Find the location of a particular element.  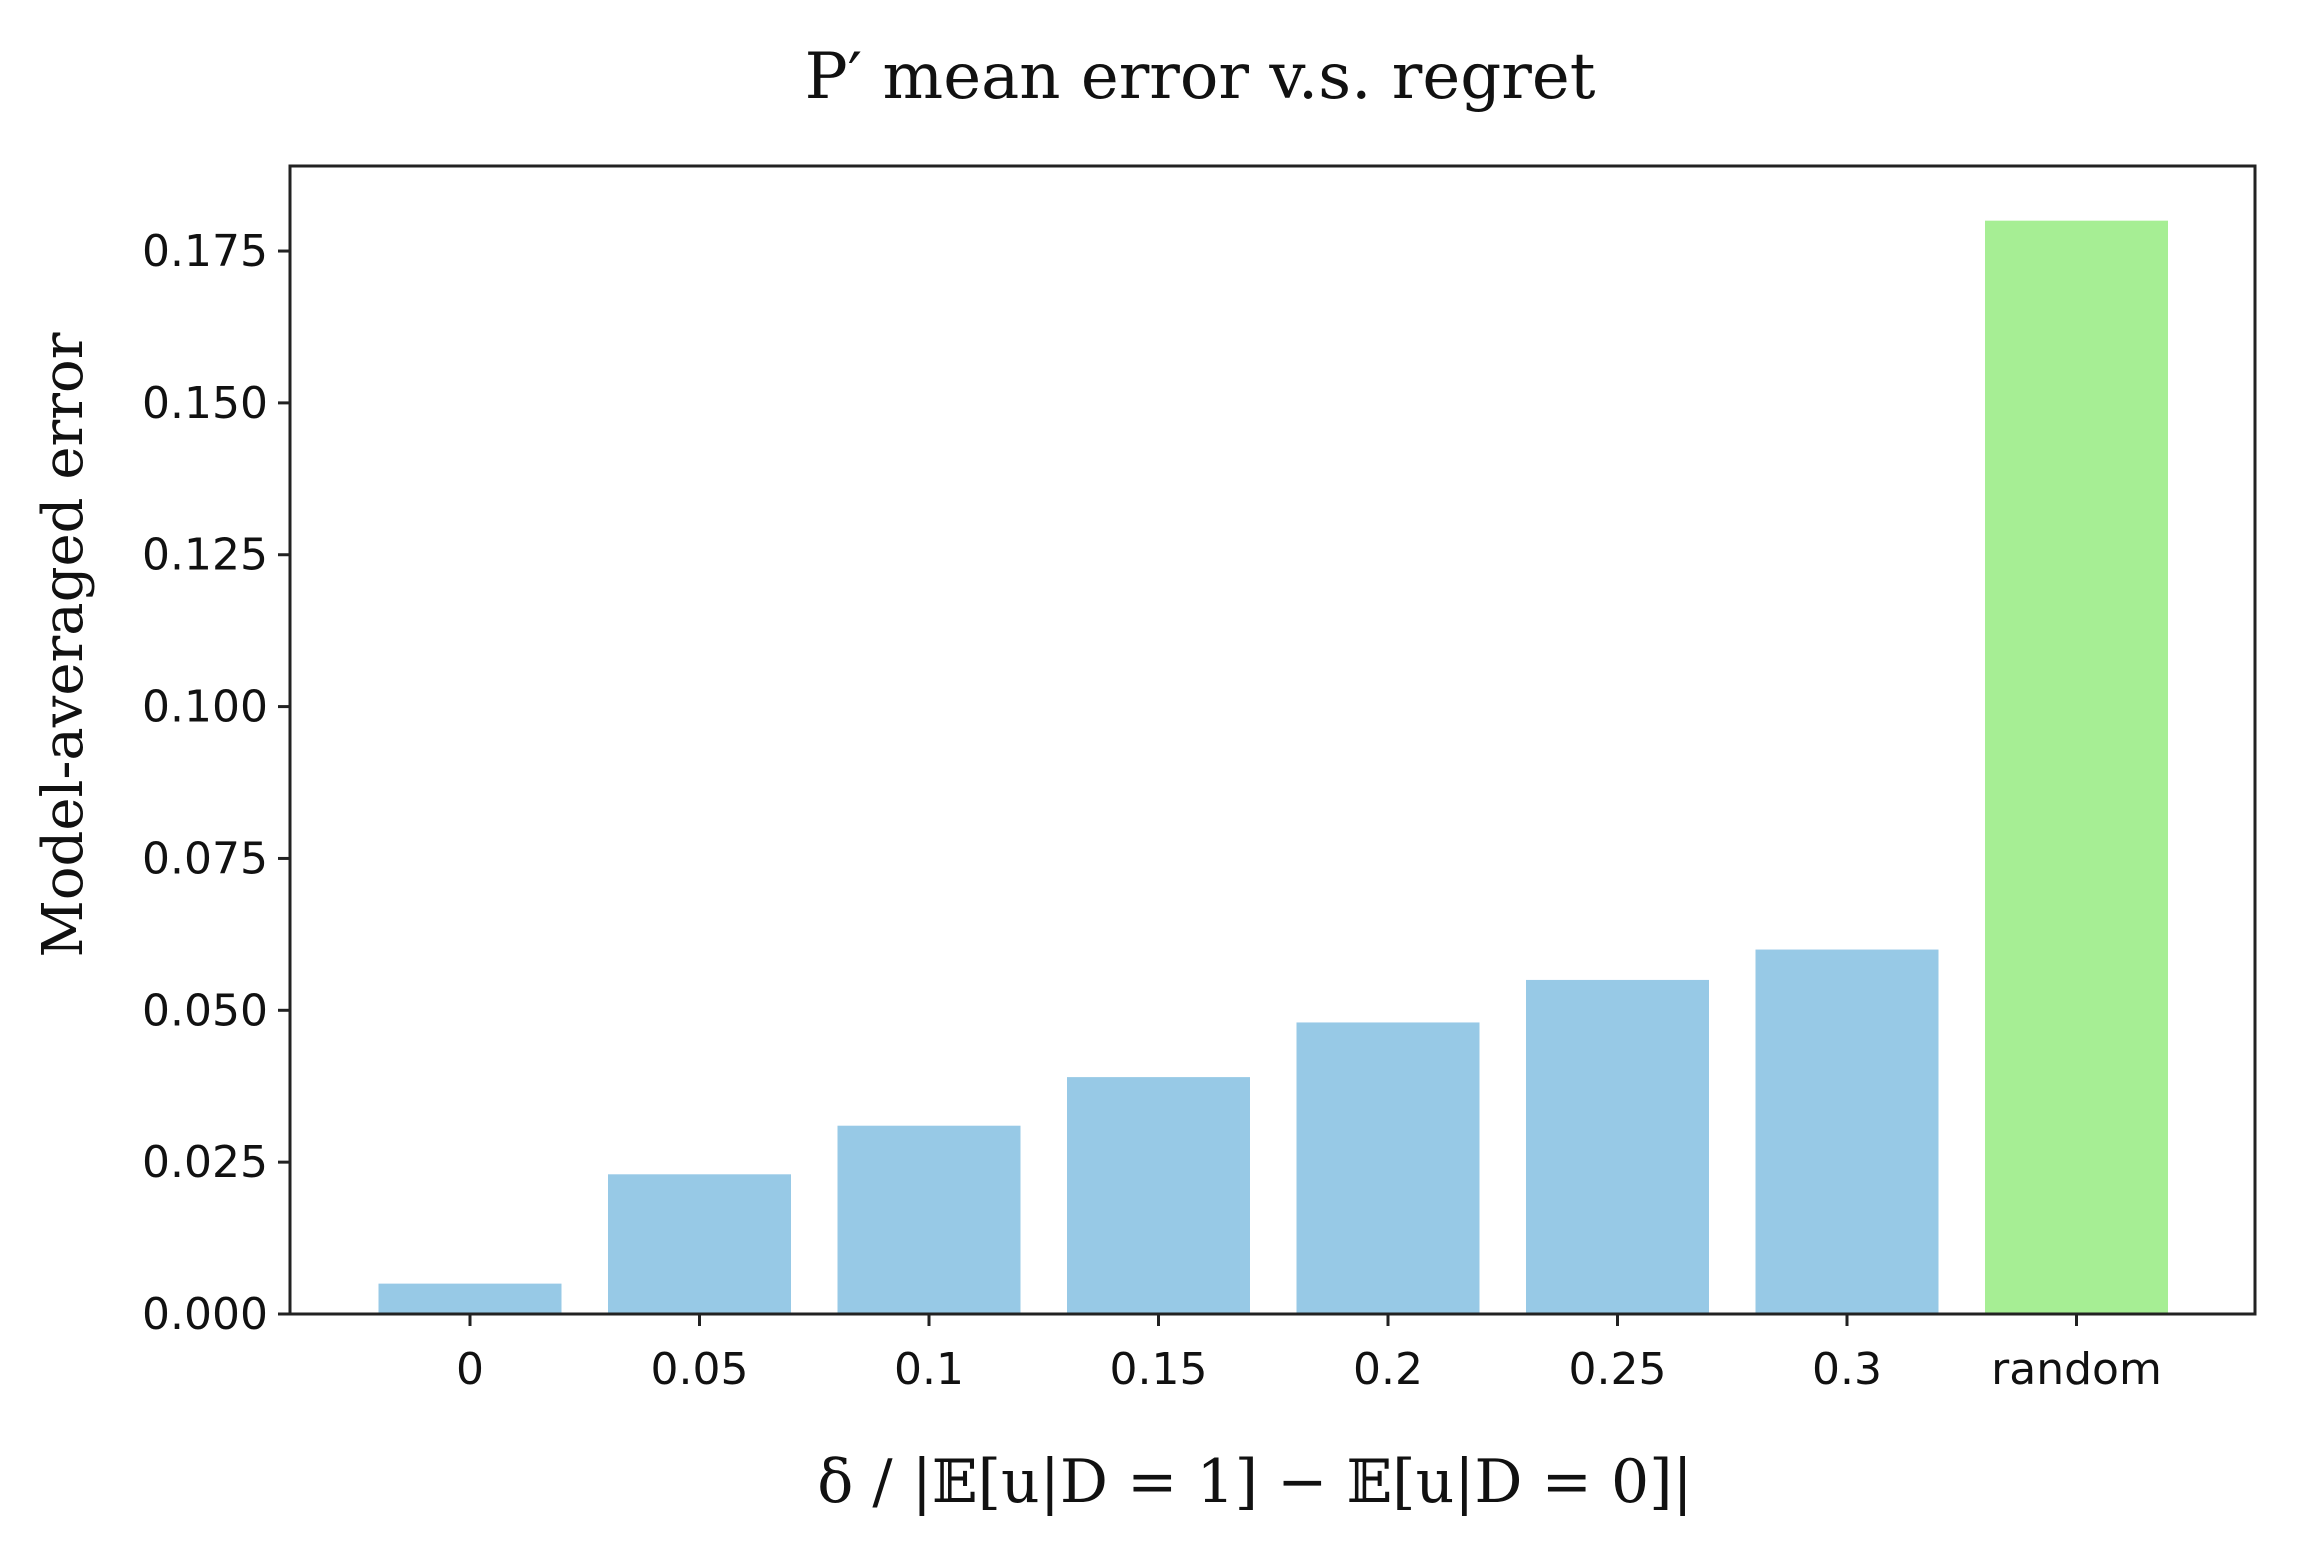

y-tick-label: 0.125 is located at coordinates (205, 555).